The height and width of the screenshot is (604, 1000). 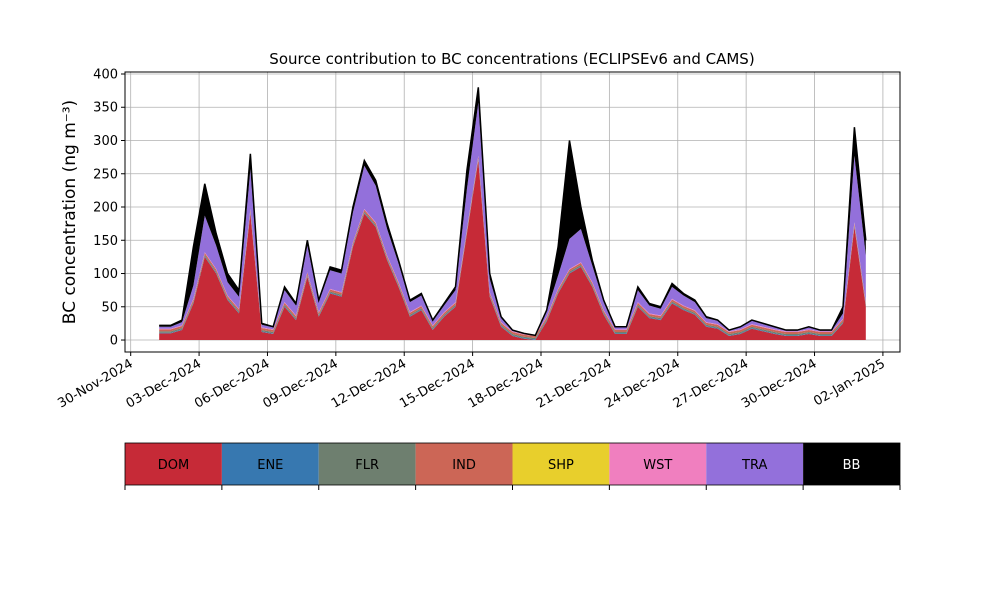 I want to click on y-tick-label: 50, so click(x=109, y=307).